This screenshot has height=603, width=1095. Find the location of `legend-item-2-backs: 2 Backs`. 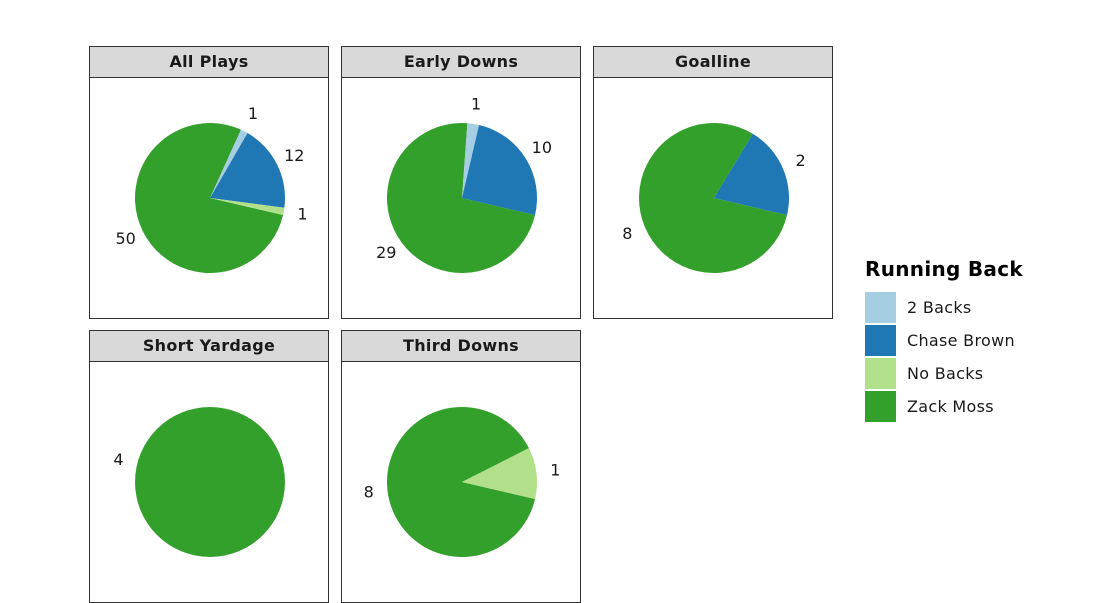

legend-item-2-backs: 2 Backs is located at coordinates (944, 307).